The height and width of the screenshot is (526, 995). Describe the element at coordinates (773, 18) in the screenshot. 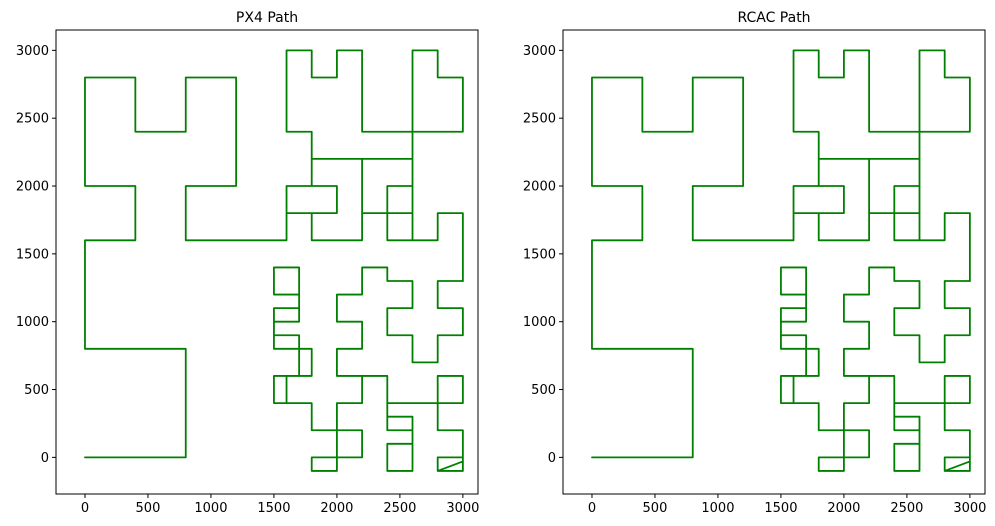

I see `rcac-chart-title: RCAC Path` at that location.